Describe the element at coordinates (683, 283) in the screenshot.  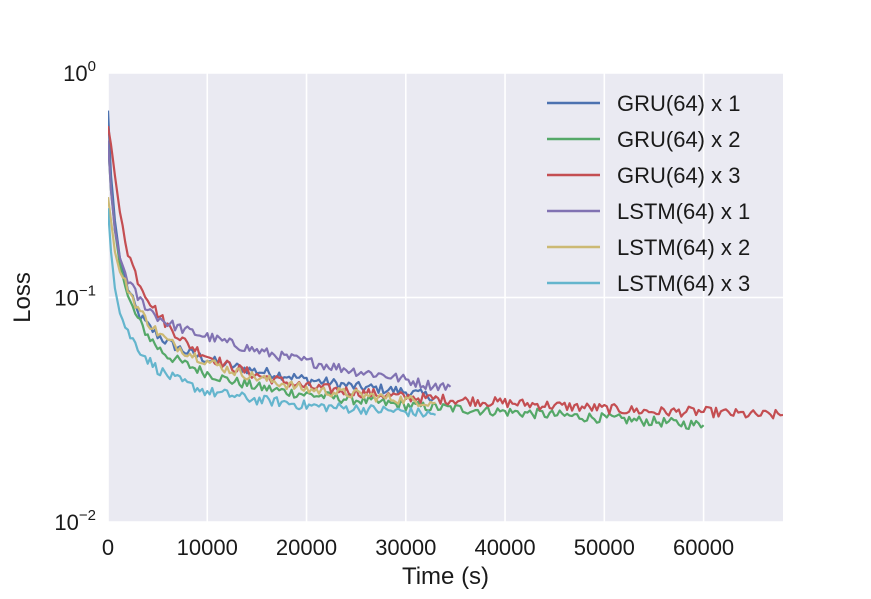
I see `legend-label: LSTM(64) x 3` at that location.